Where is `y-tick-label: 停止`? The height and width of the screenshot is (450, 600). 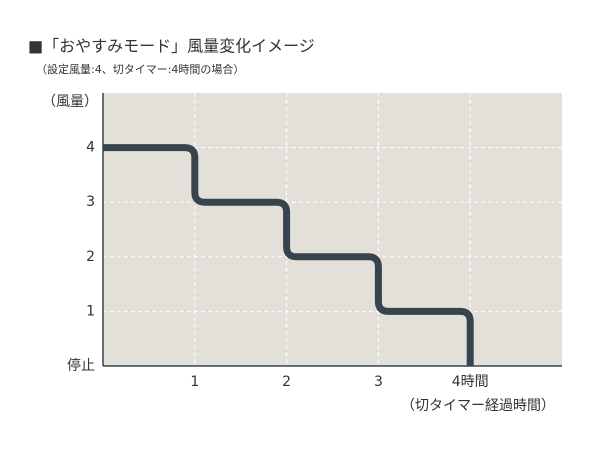 y-tick-label: 停止 is located at coordinates (81, 365).